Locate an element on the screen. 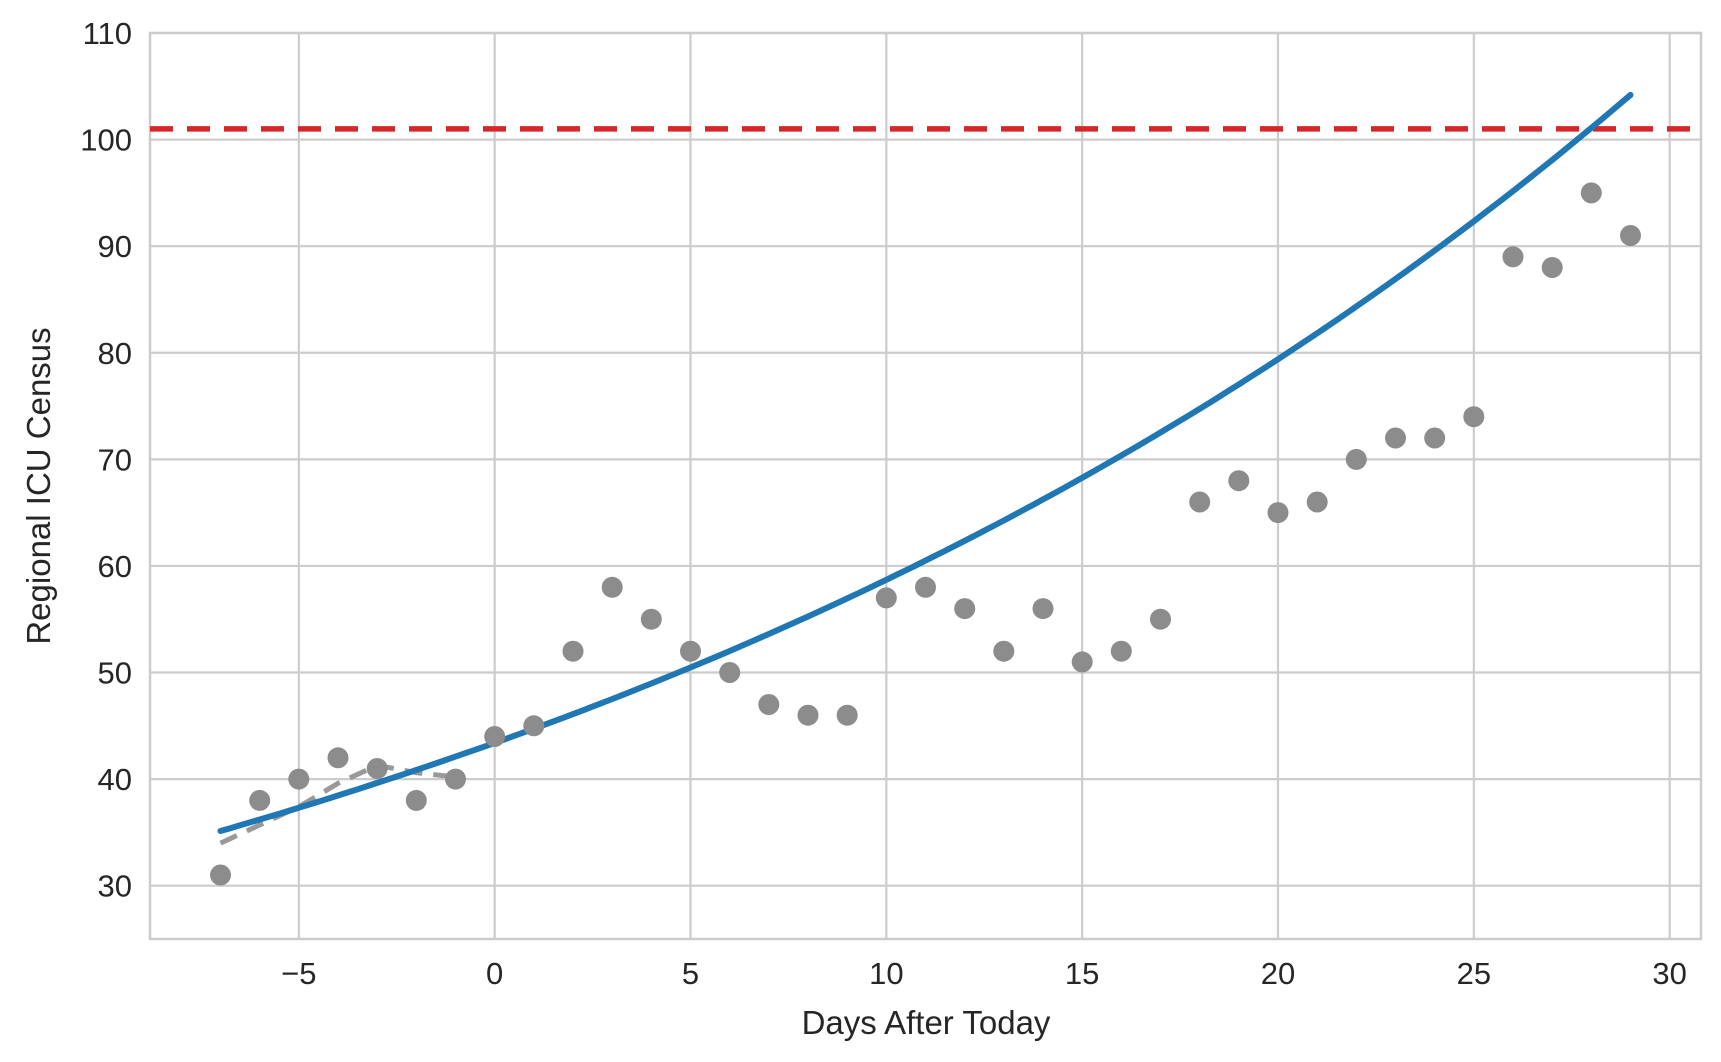 Image resolution: width=1721 pixels, height=1062 pixels. x-tick-label: 15 is located at coordinates (1082, 973).